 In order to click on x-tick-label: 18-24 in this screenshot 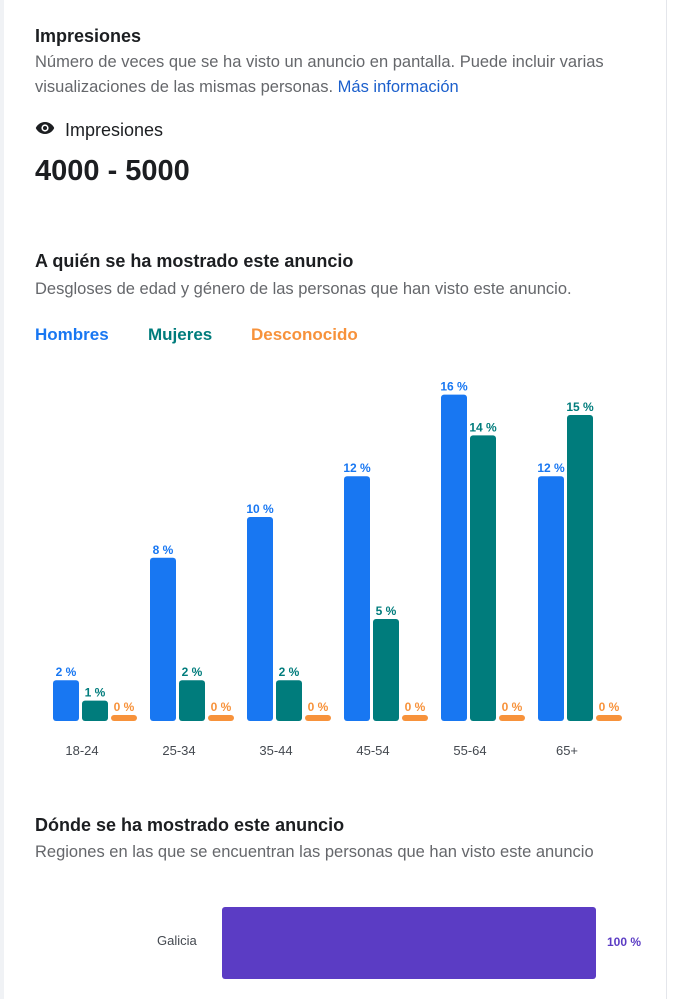, I will do `click(81, 750)`.